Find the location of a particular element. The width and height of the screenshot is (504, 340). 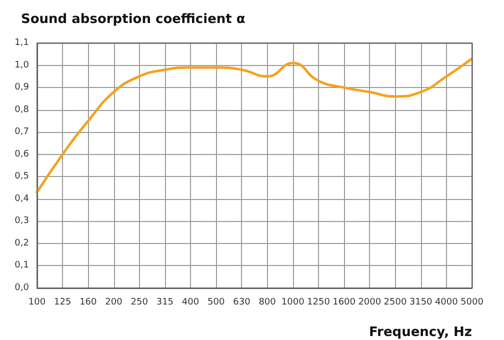

x-tick-label: 315 is located at coordinates (165, 303).